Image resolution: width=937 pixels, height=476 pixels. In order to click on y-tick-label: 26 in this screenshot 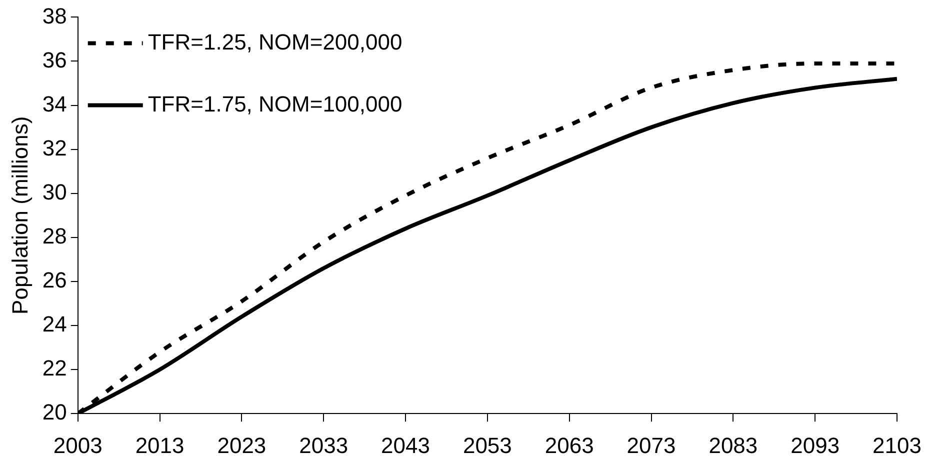, I will do `click(54, 280)`.